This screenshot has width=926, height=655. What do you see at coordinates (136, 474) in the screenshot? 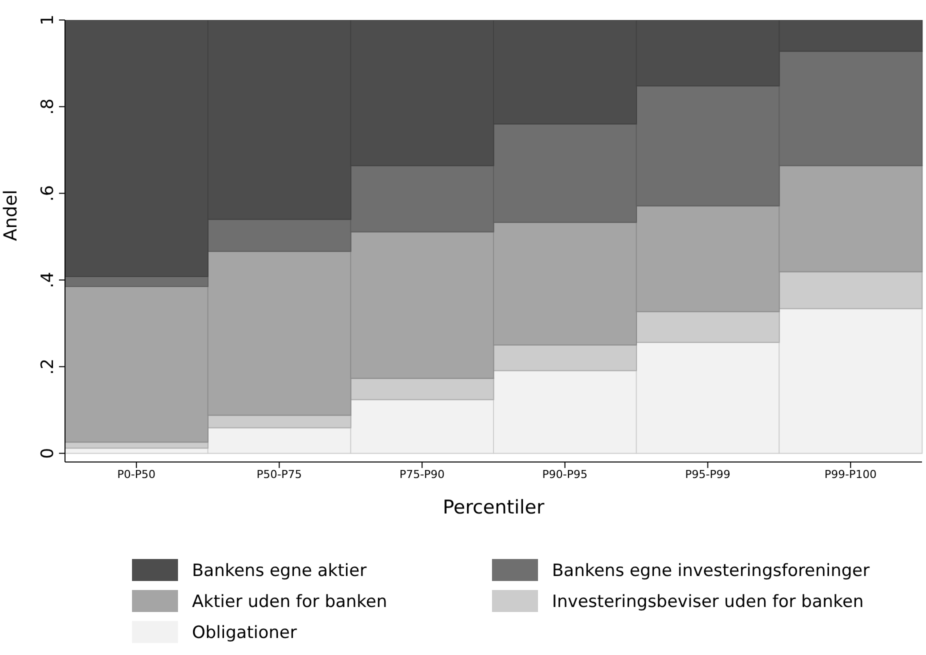
I see `x-tick-label: P0-P50` at bounding box center [136, 474].